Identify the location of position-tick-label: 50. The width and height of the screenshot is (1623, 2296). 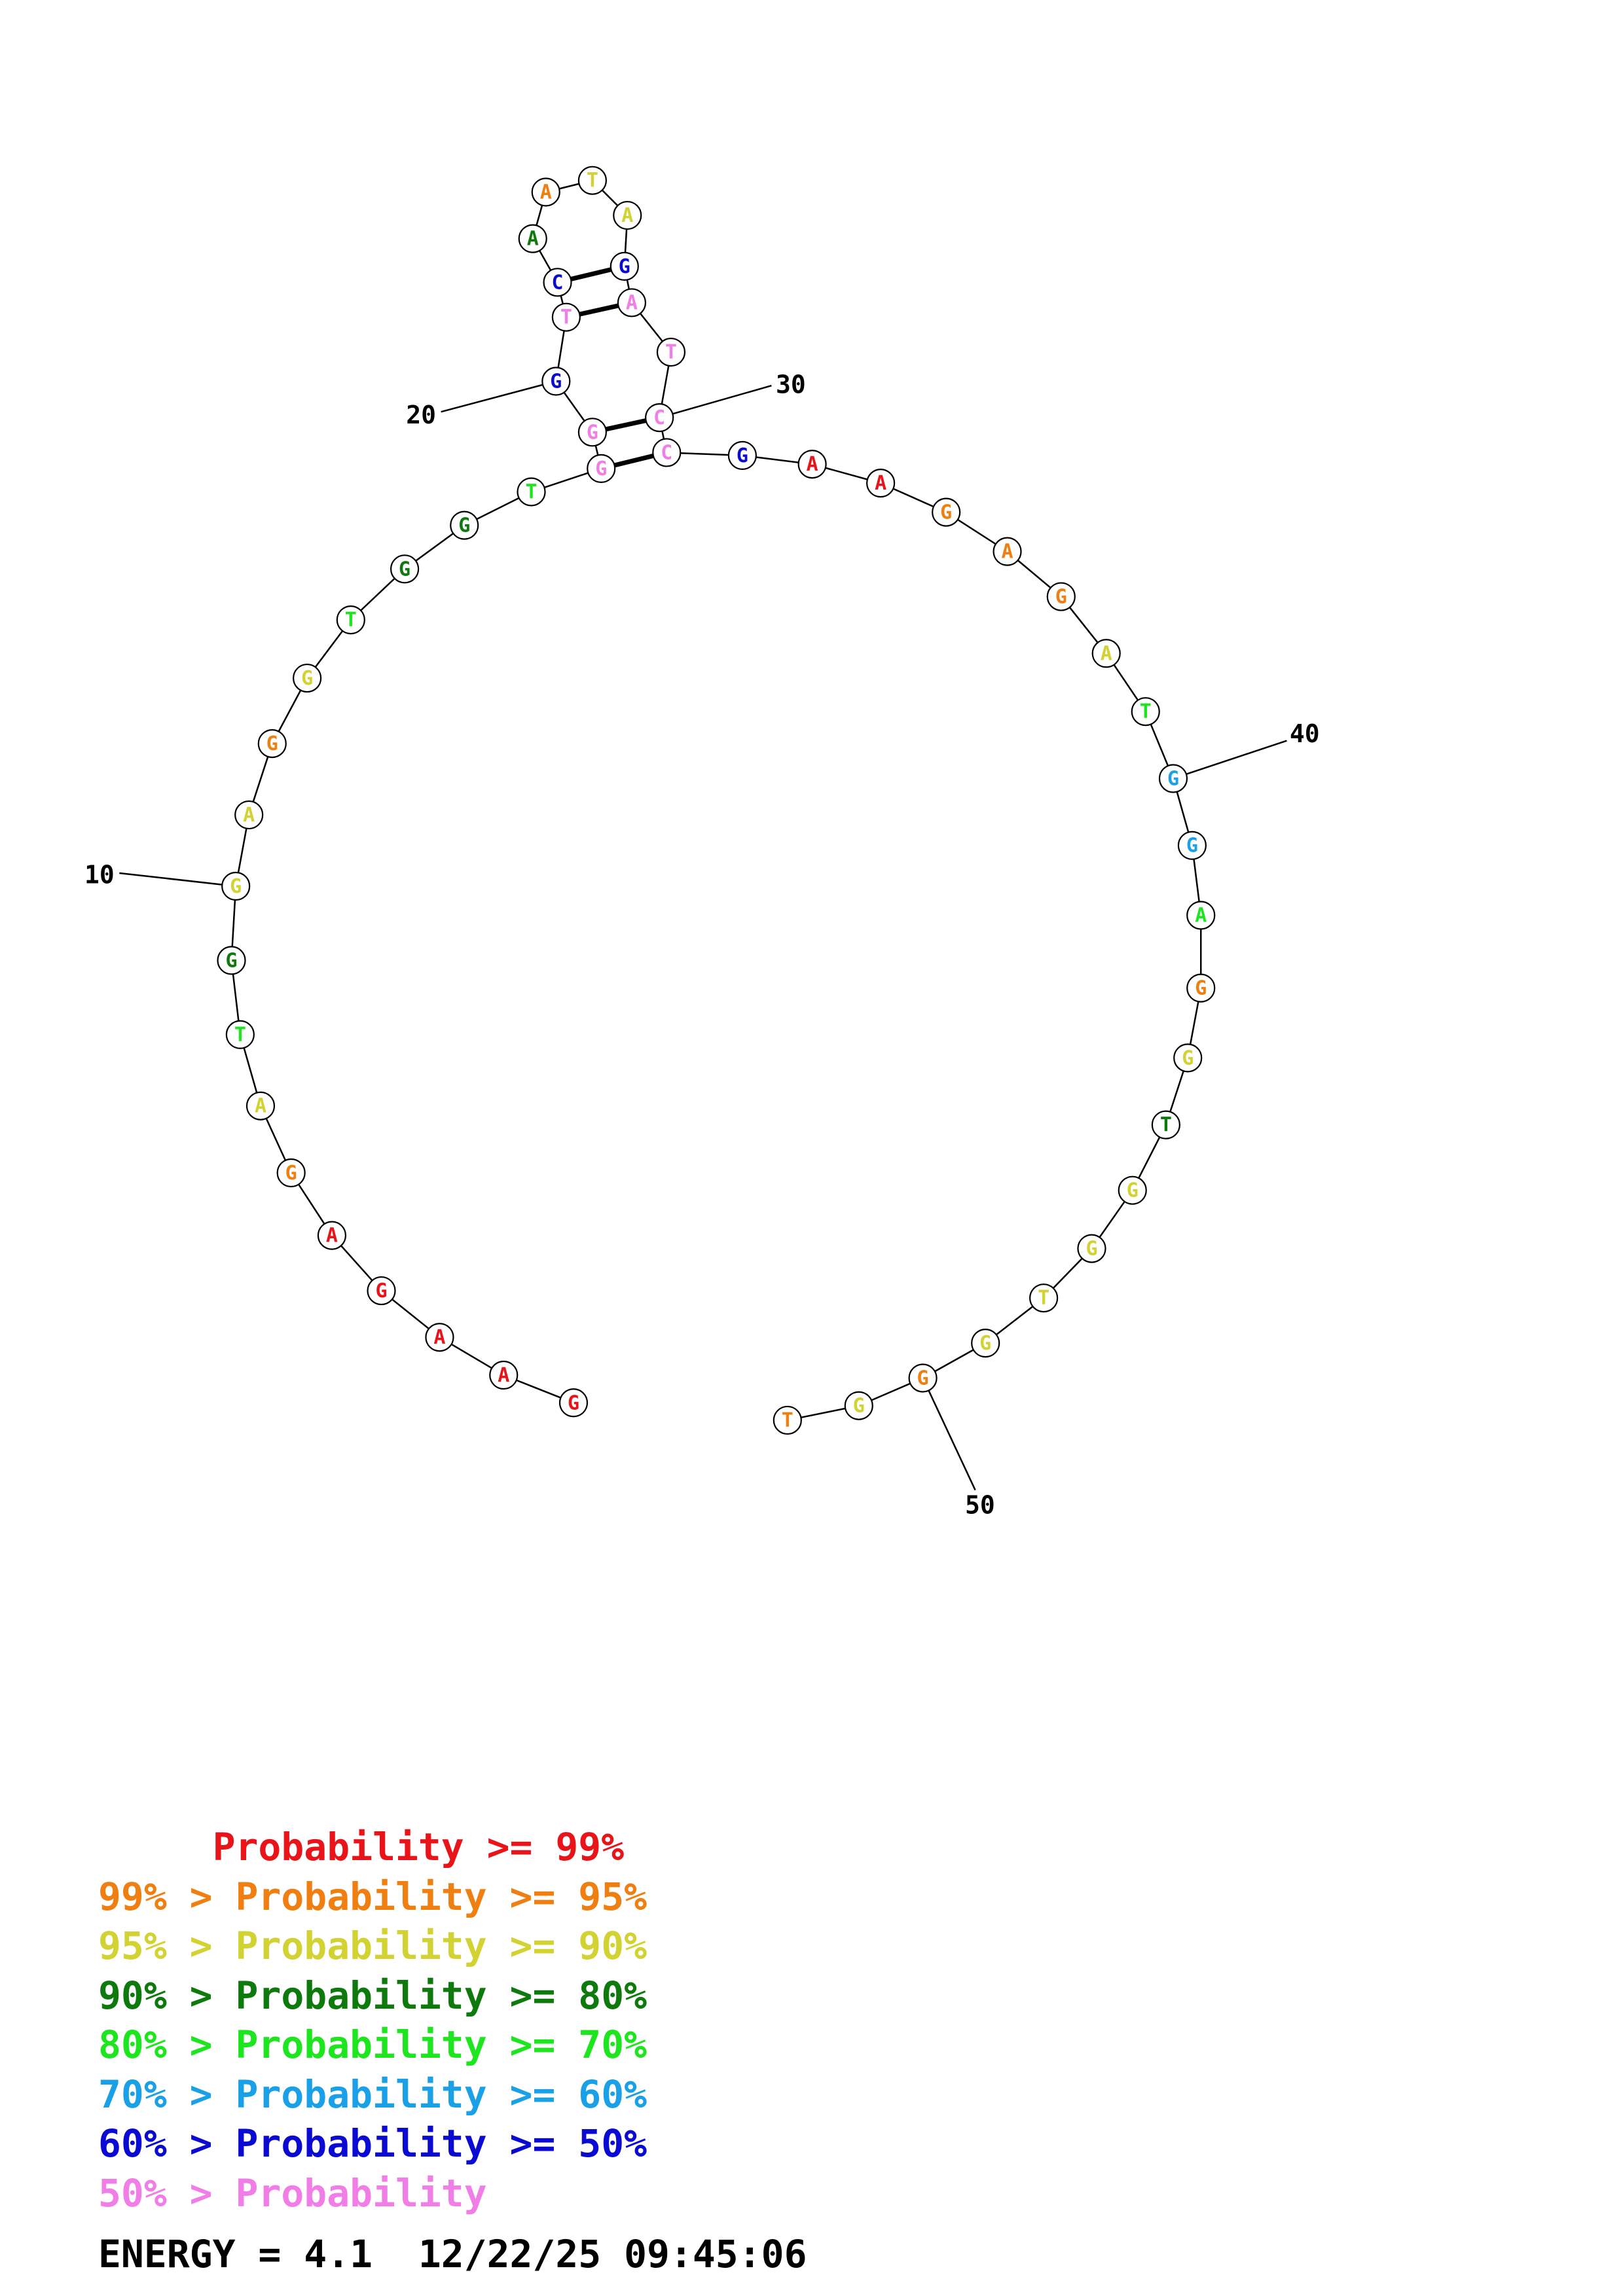
(980, 1504).